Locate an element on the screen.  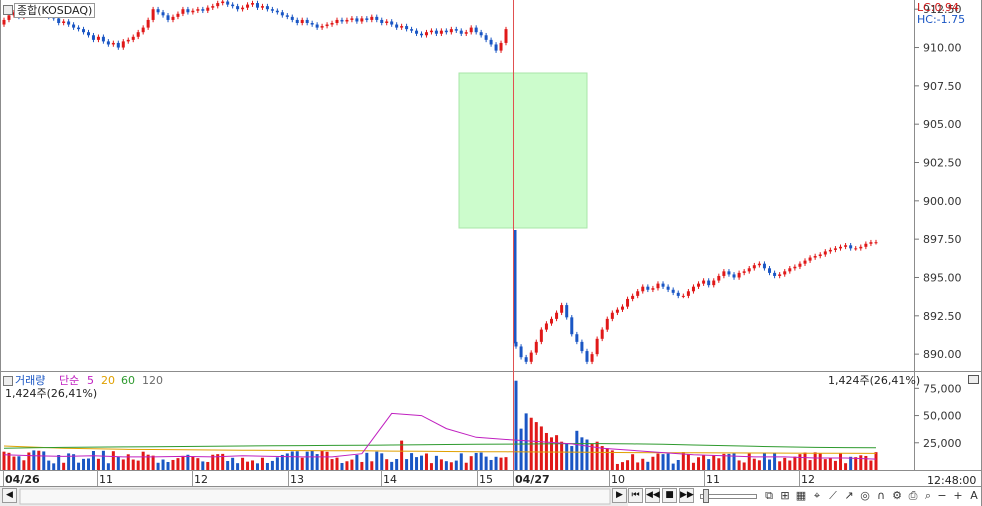
stop-button: ■ is located at coordinates (669, 495).